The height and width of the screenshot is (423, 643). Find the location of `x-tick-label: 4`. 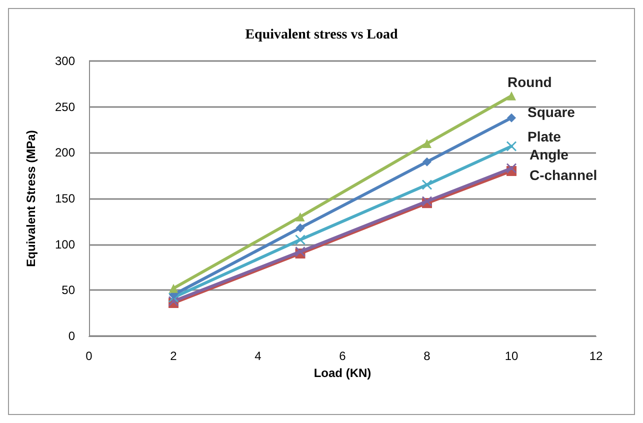

x-tick-label: 4 is located at coordinates (258, 356).